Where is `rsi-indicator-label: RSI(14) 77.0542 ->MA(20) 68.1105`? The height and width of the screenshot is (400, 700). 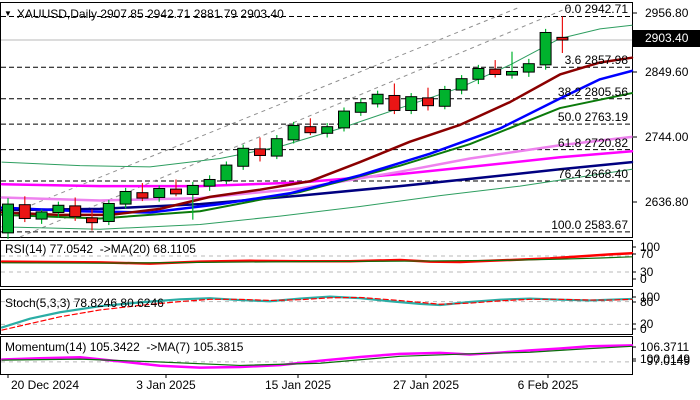 rsi-indicator-label: RSI(14) 77.0542 ->MA(20) 68.1105 is located at coordinates (100, 249).